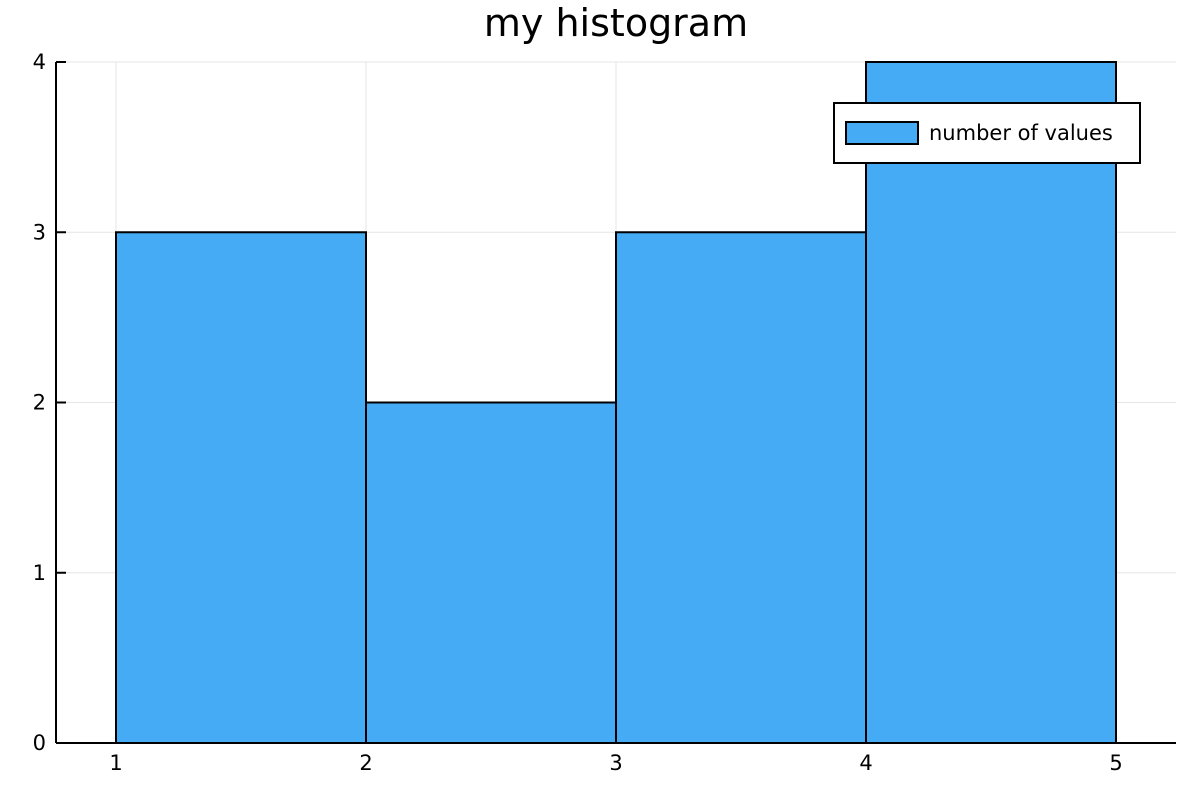 This screenshot has width=1200, height=800. What do you see at coordinates (115, 763) in the screenshot?
I see `x-tick-label: 1` at bounding box center [115, 763].